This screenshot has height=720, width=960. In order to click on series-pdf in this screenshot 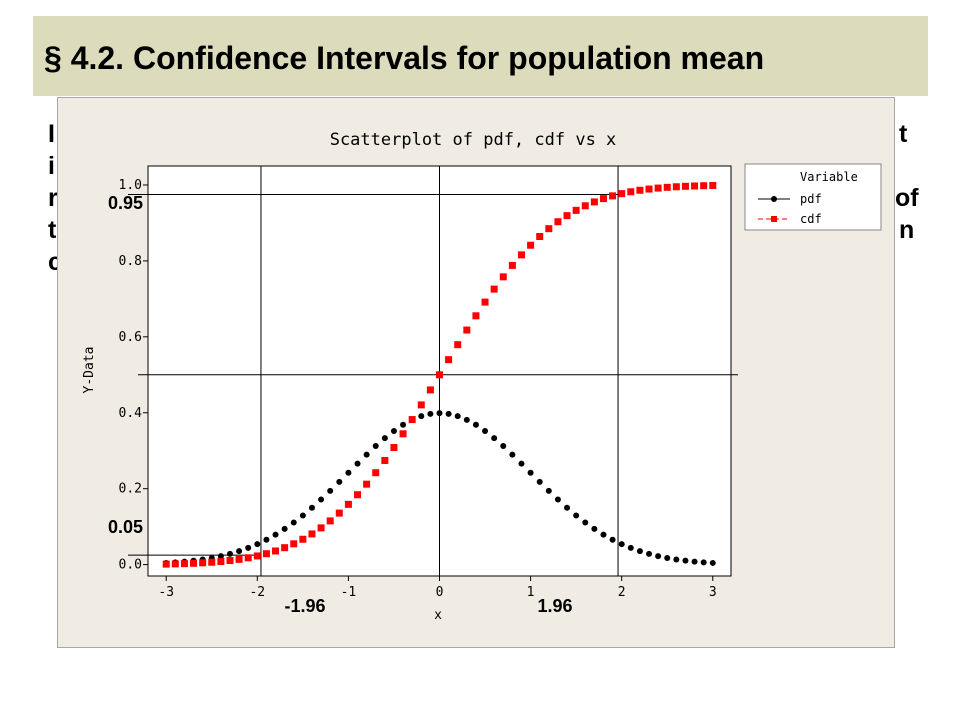, I will do `click(439, 488)`.